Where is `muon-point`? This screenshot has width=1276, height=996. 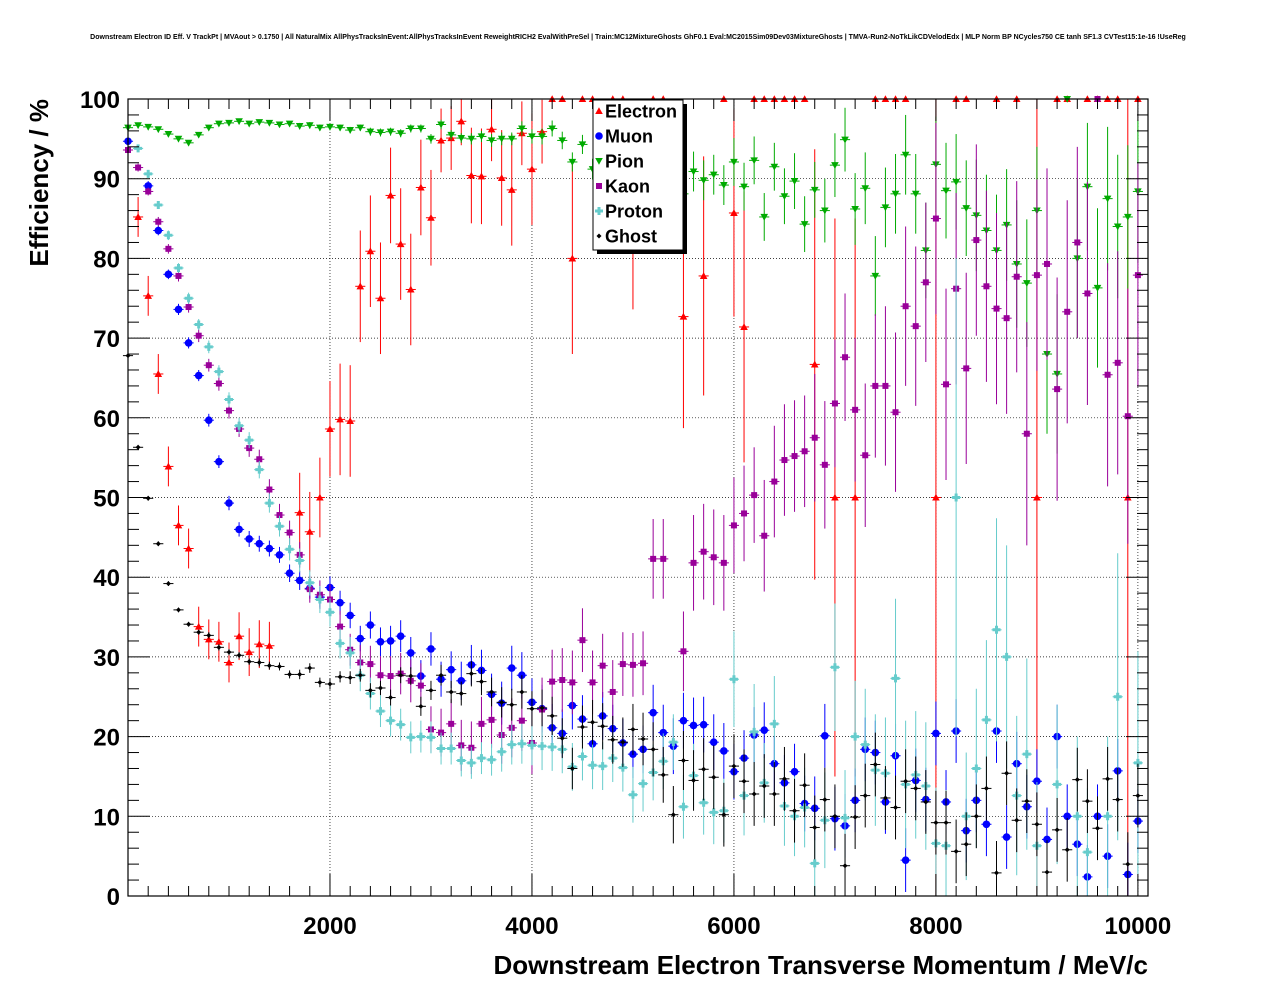
muon-point is located at coordinates (461, 680).